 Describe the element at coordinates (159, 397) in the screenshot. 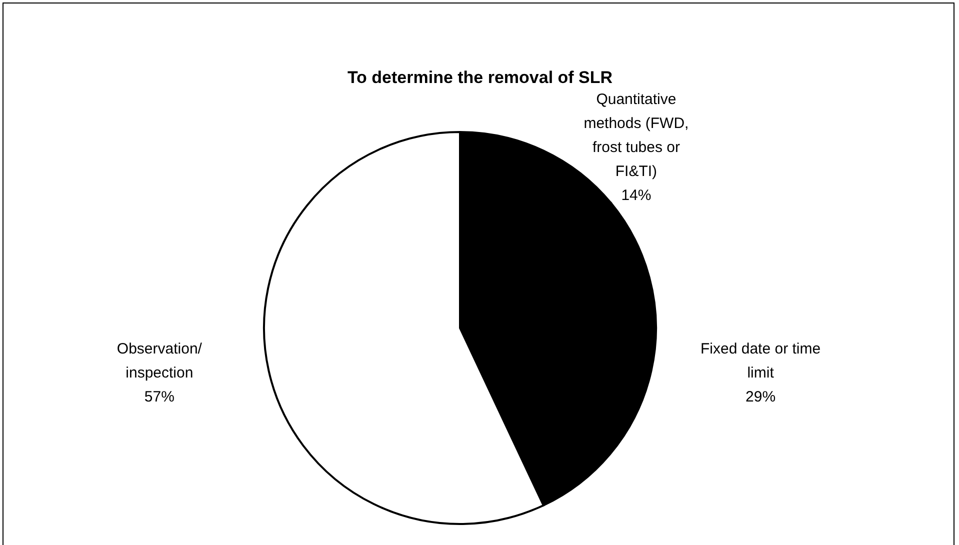

I see `data-label: 57%` at that location.